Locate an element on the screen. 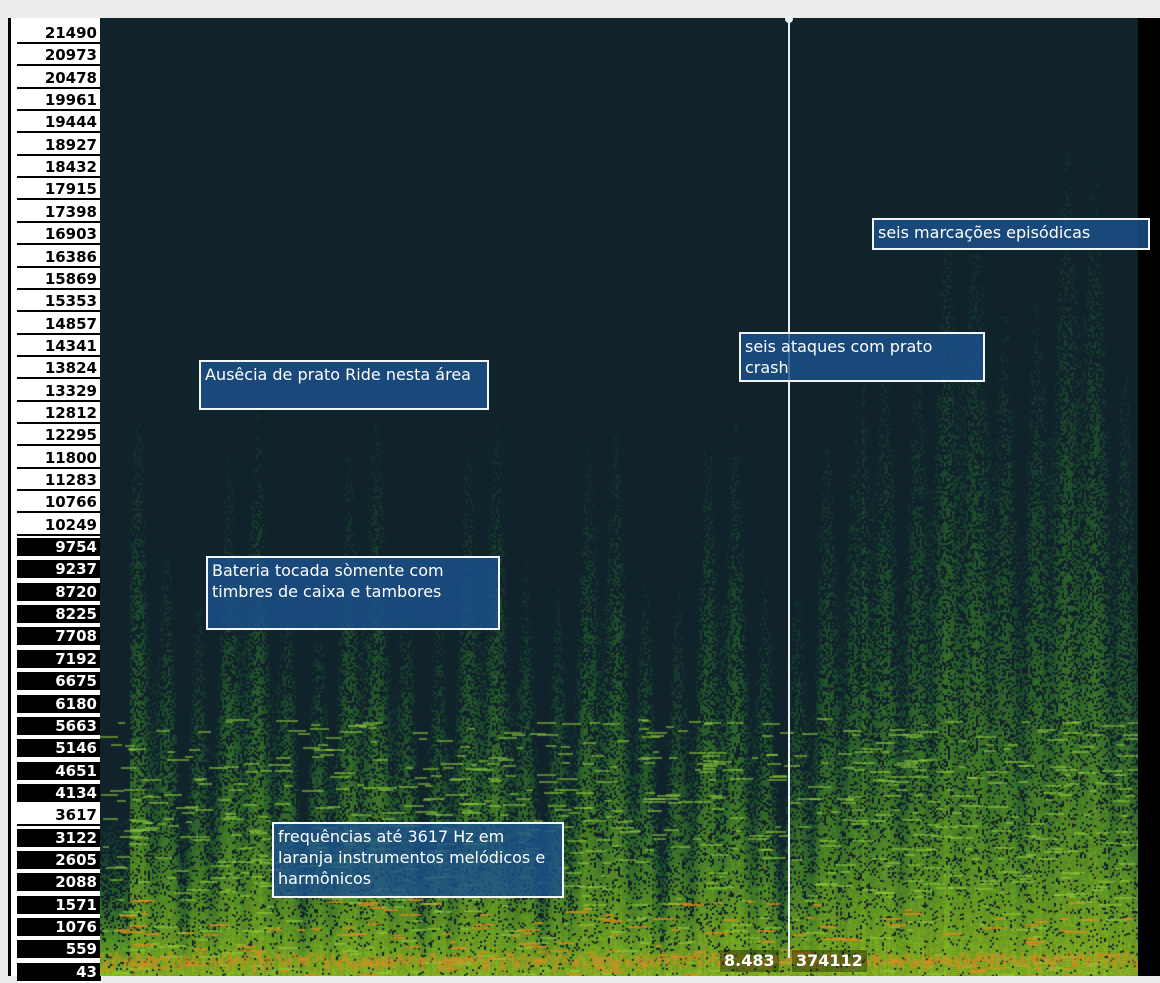 This screenshot has height=983, width=1160. window-top-bar is located at coordinates (580, 9).